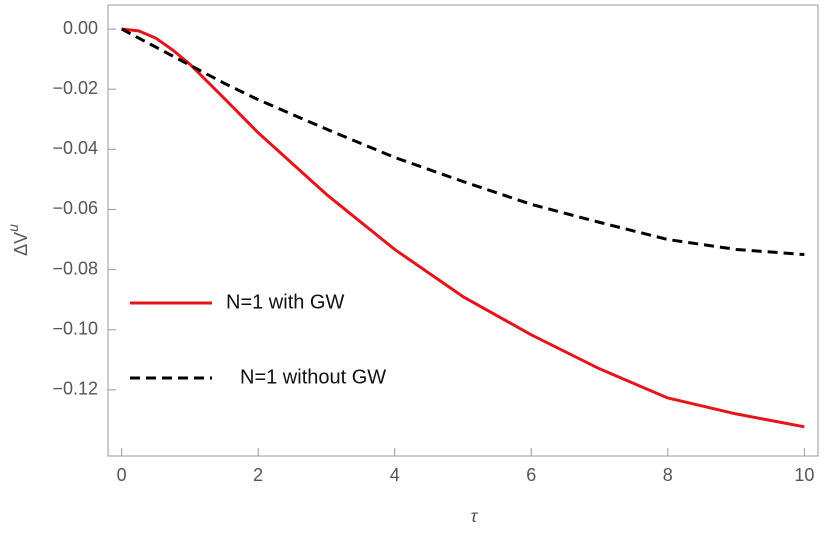 The image size is (830, 536). I want to click on legend-label: N=1 with GW, so click(285, 302).